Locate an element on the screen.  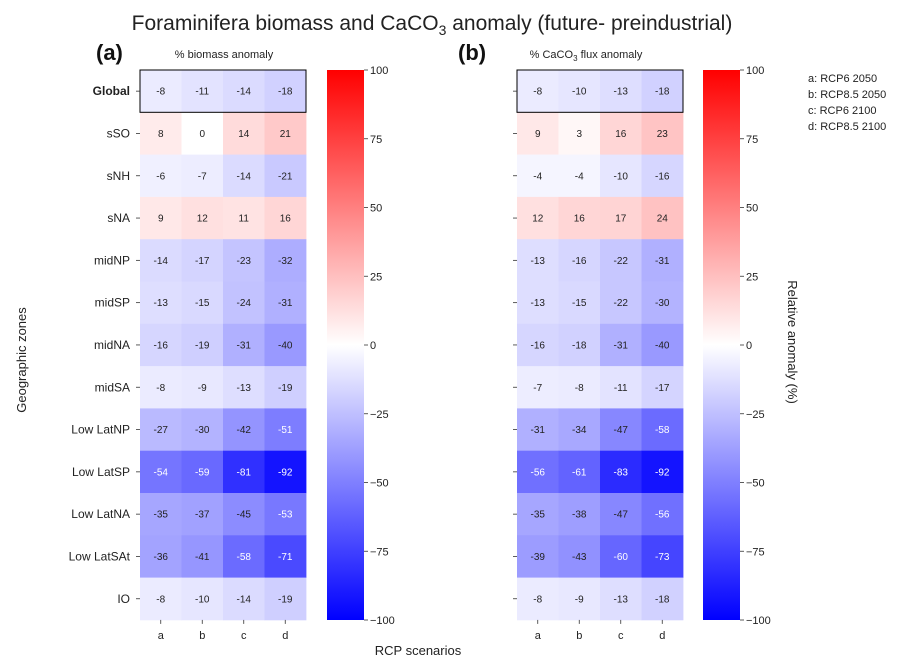
legend-entry: d: RCP8.5 2100 is located at coordinates (847, 127).